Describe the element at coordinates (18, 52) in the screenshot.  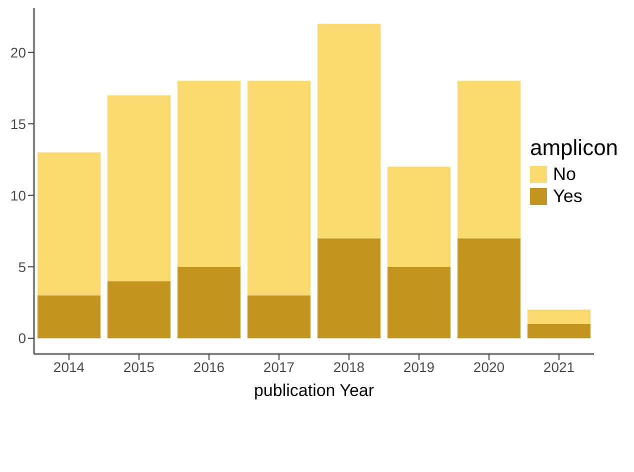
I see `y-tick-label: 20` at that location.